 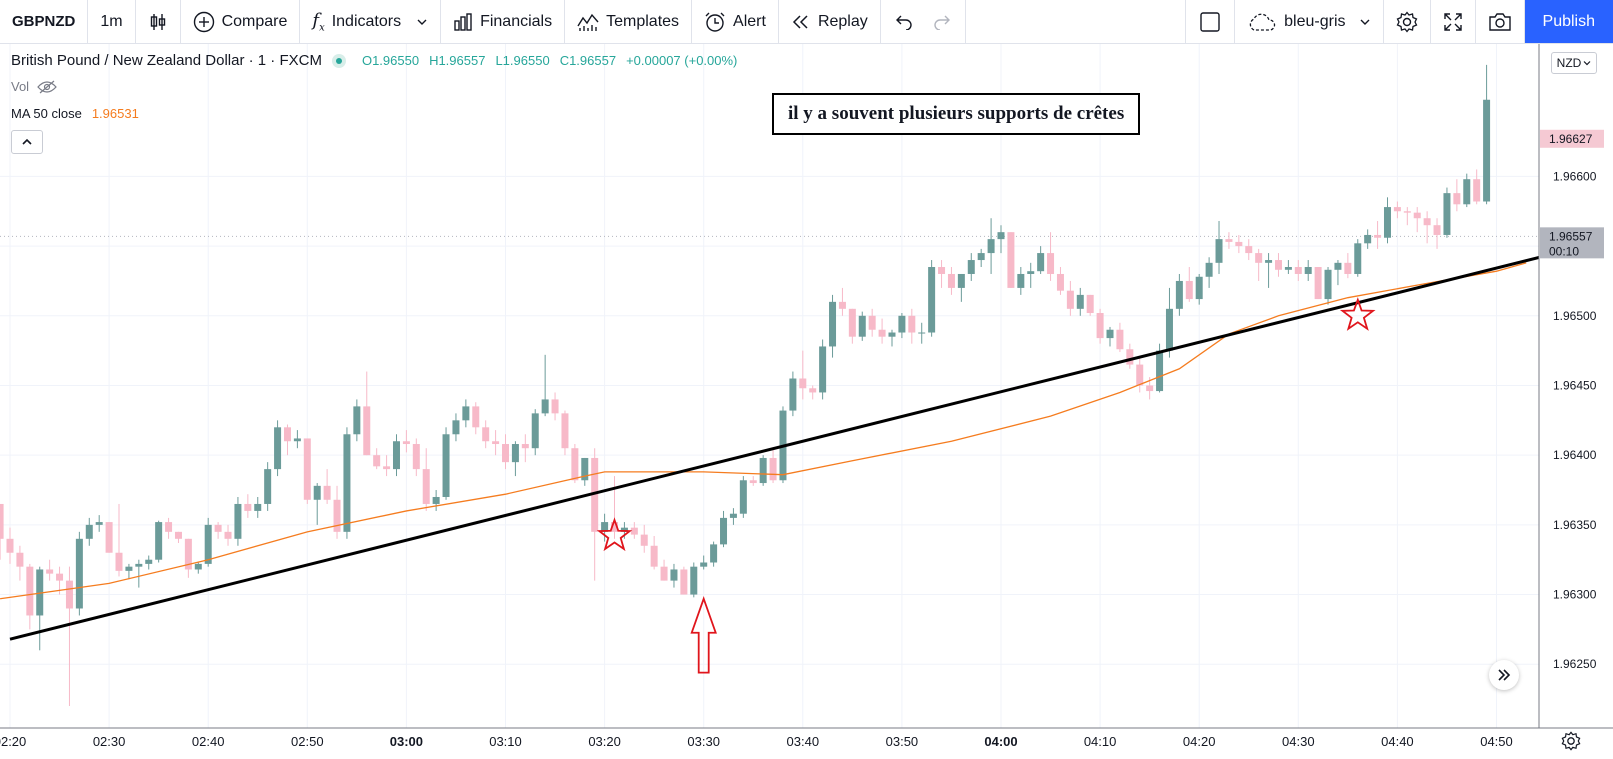 What do you see at coordinates (390, 60) in the screenshot?
I see `open-value: O1.96550` at bounding box center [390, 60].